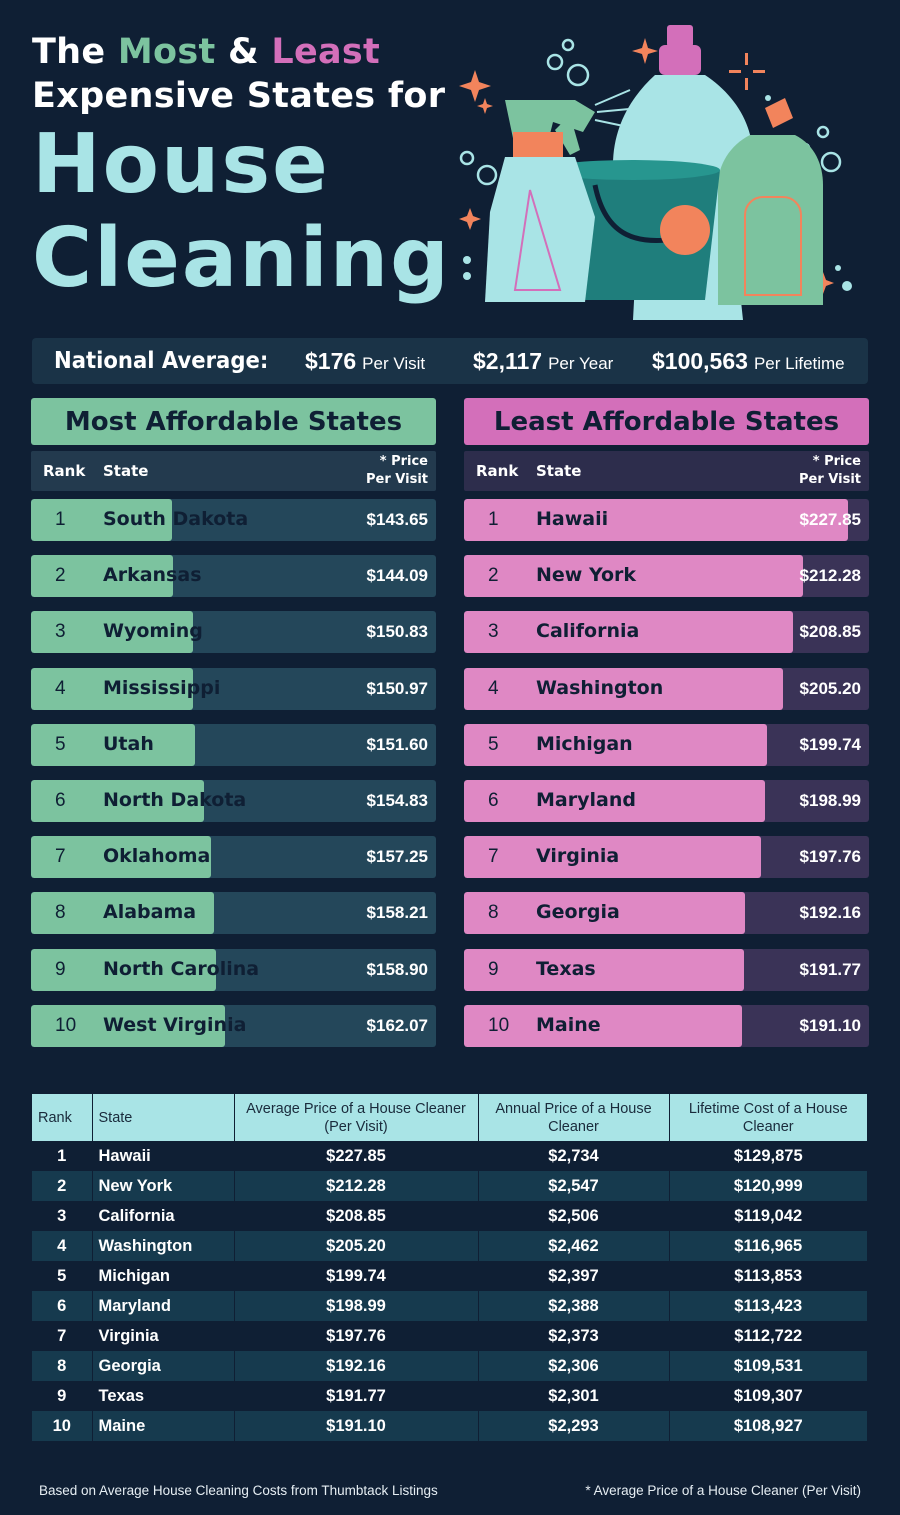 This screenshot has width=900, height=1515. Describe the element at coordinates (356, 1156) in the screenshot. I see `table-cell-avg-price: $227.85` at that location.